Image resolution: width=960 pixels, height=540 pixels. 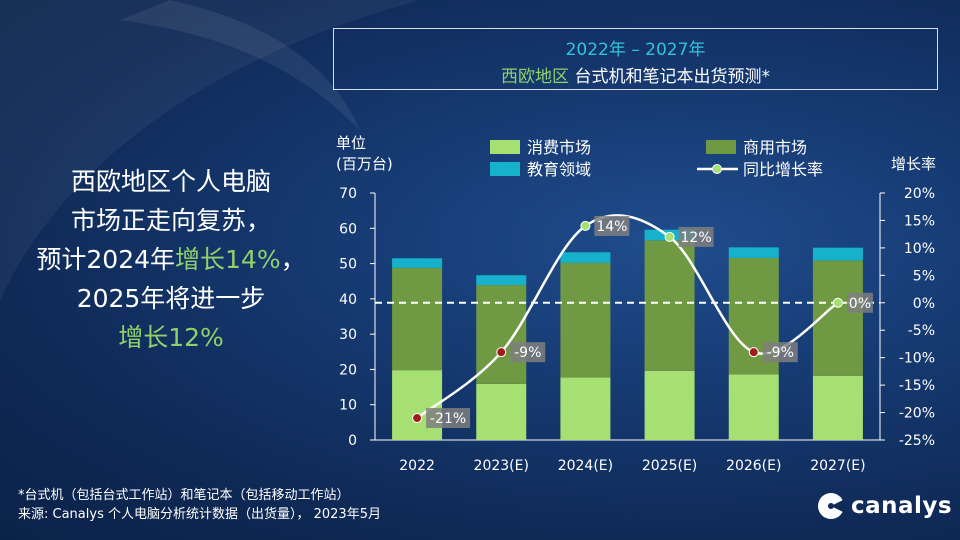 What do you see at coordinates (921, 331) in the screenshot?
I see `y2-tick-label: -5%` at bounding box center [921, 331].